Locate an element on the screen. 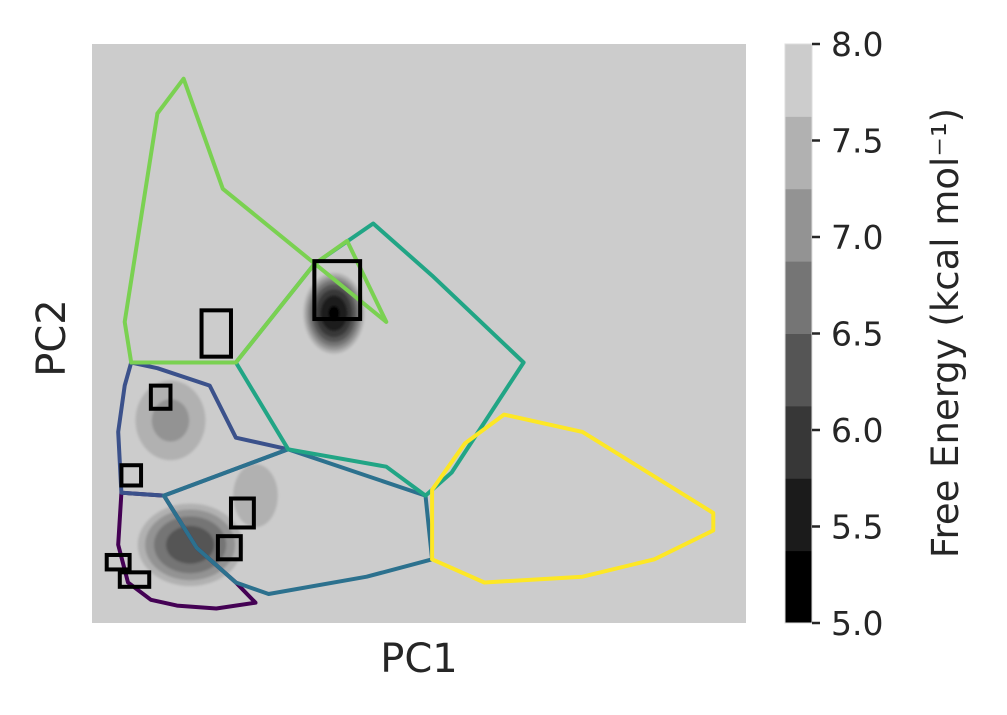 This screenshot has width=1007, height=715. y-axis-label: PC2 is located at coordinates (52, 338).